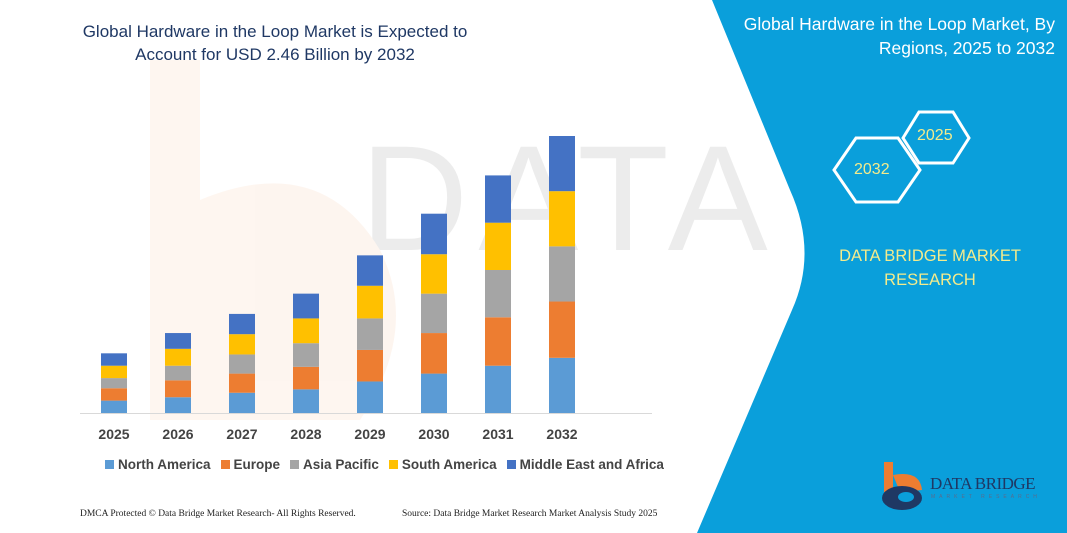 The image size is (1067, 533). Describe the element at coordinates (498, 341) in the screenshot. I see `bar-segment-2031-europe` at that location.